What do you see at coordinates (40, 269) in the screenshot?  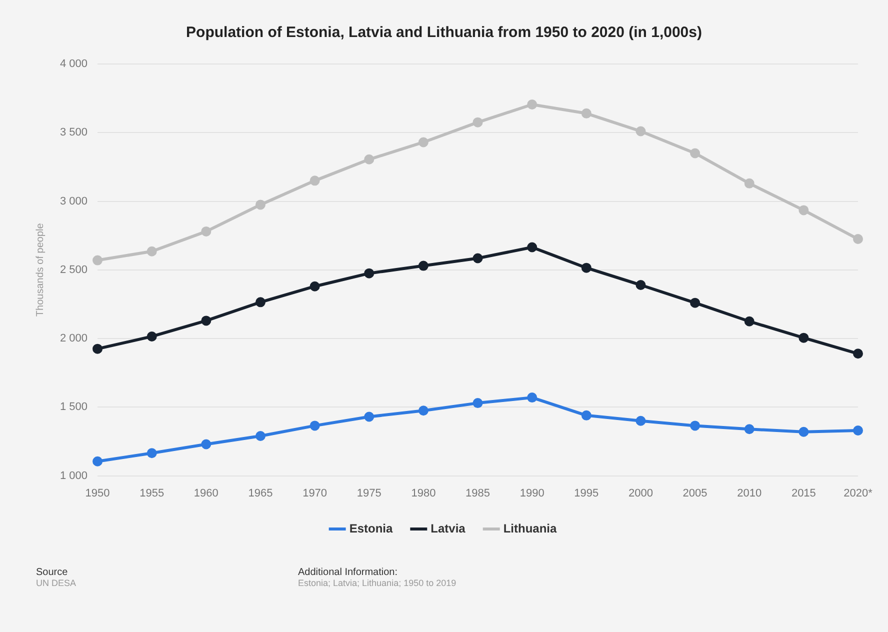 I see `y-axis-title: Thousands of people` at bounding box center [40, 269].